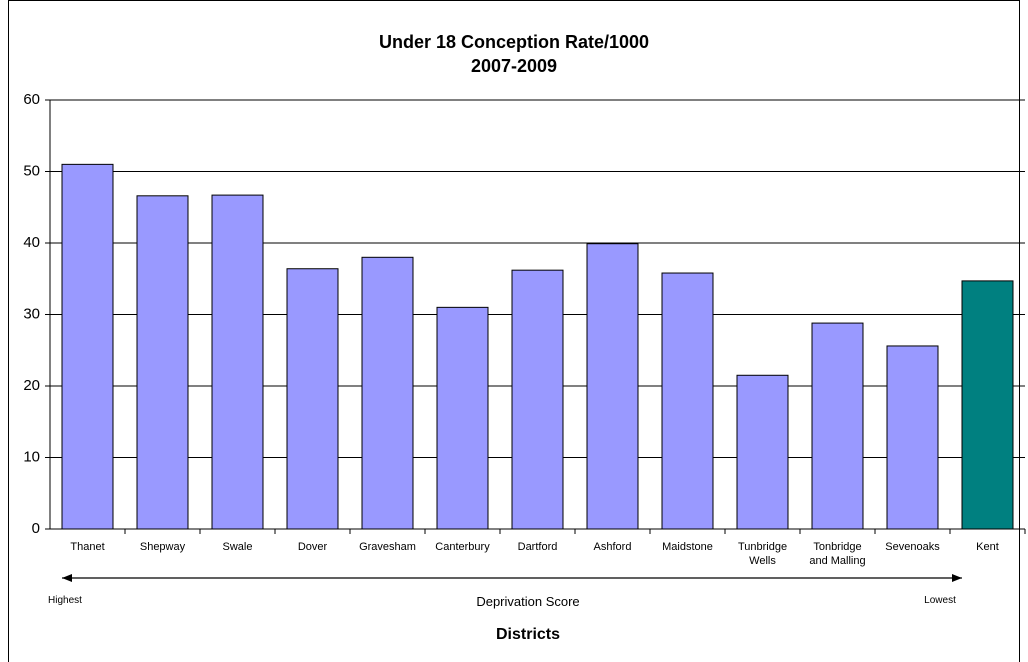 The image size is (1028, 662). Describe the element at coordinates (312, 547) in the screenshot. I see `x-tick-label: Dover` at that location.